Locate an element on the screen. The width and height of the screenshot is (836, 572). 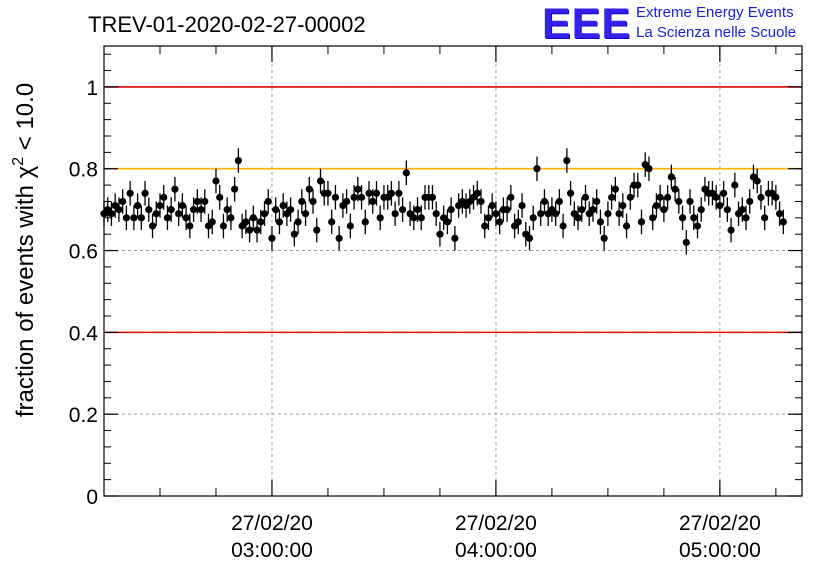
logo-line-2: La Scienza nelle Scuole is located at coordinates (716, 32).